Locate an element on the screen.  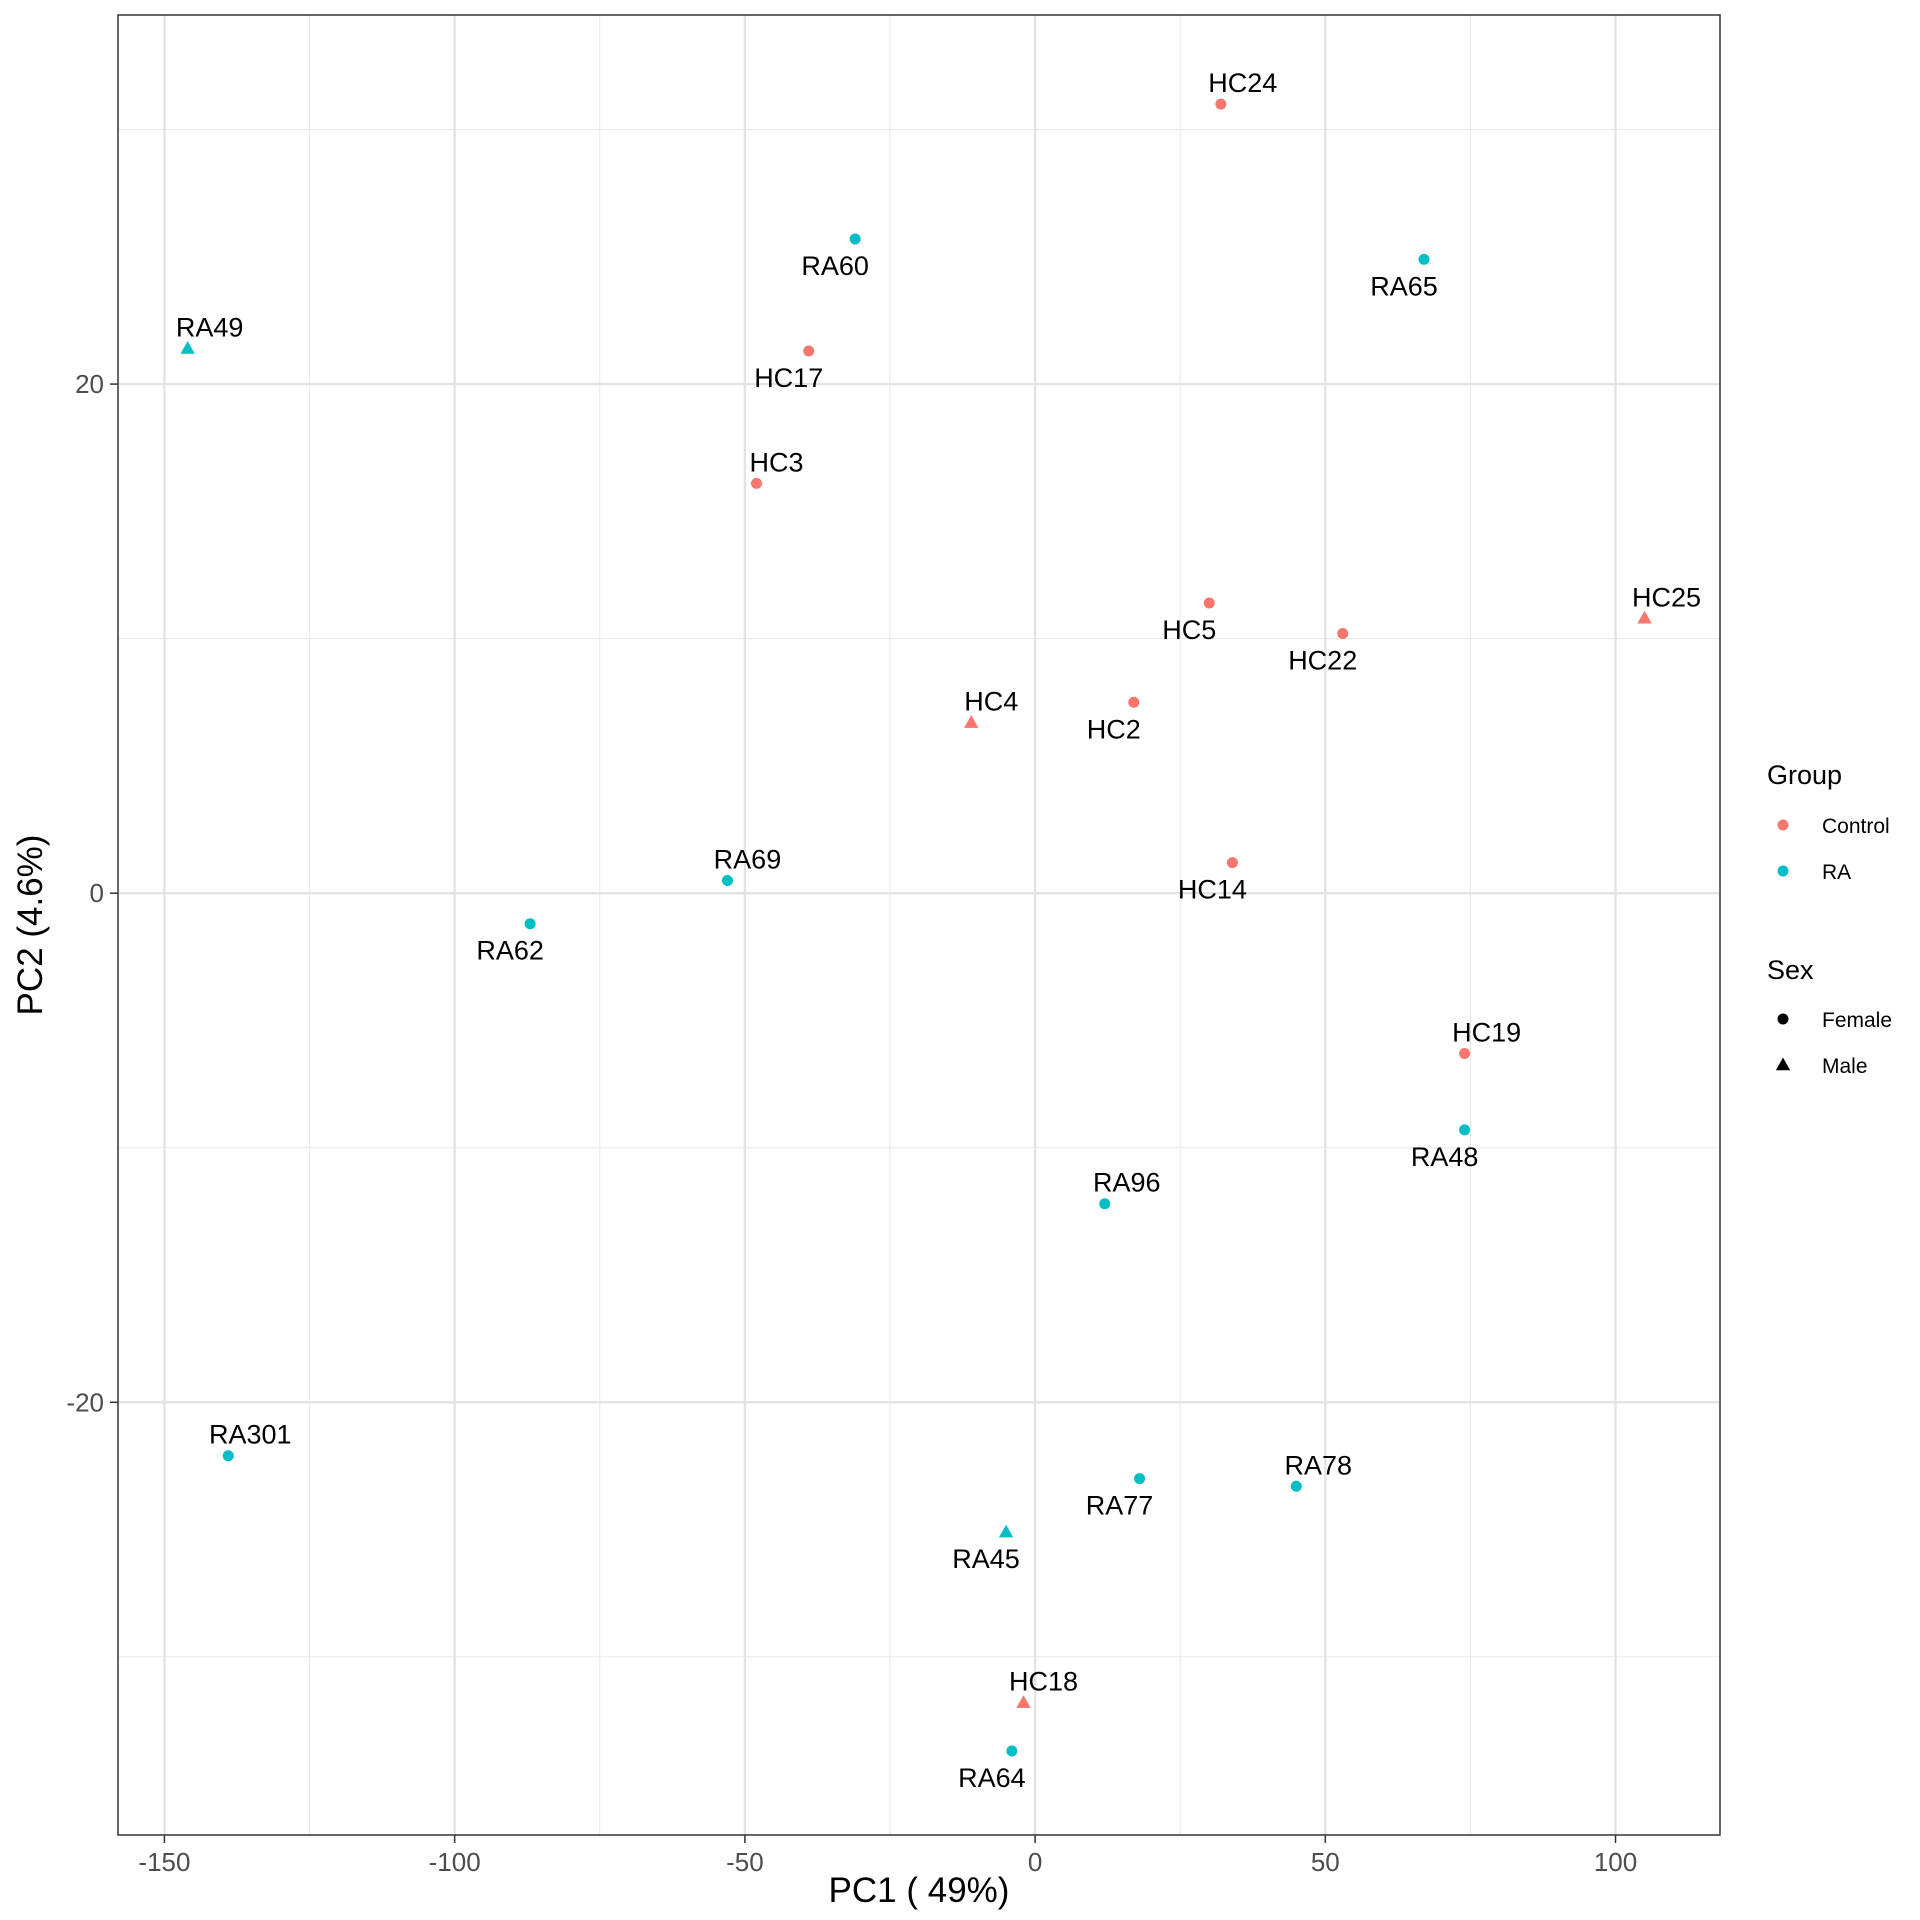
point-label-hc2: HC2 is located at coordinates (1114, 729).